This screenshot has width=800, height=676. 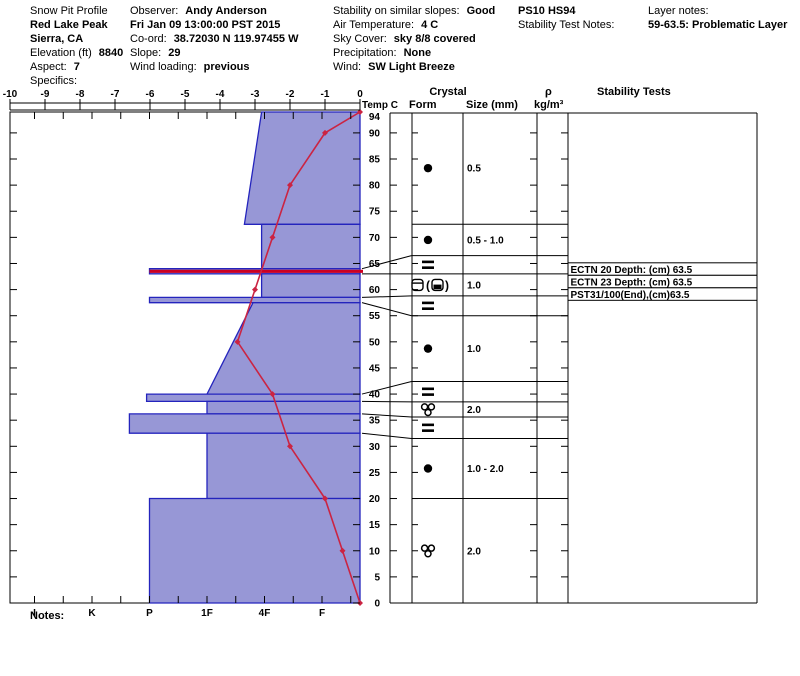 I want to click on header-row: Precipitation: None, so click(x=414, y=53).